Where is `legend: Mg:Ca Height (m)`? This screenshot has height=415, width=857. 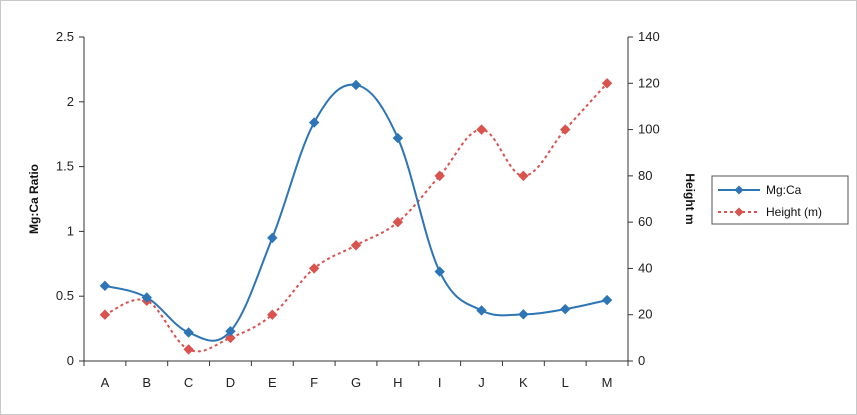 legend: Mg:Ca Height (m) is located at coordinates (780, 200).